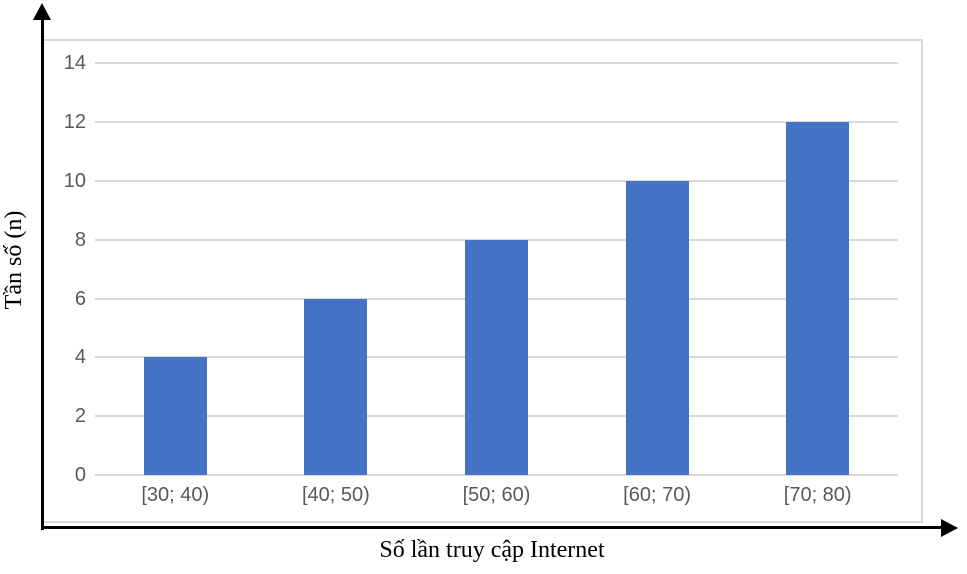 This screenshot has height=574, width=967. What do you see at coordinates (491, 527) in the screenshot?
I see `x-axis-line` at bounding box center [491, 527].